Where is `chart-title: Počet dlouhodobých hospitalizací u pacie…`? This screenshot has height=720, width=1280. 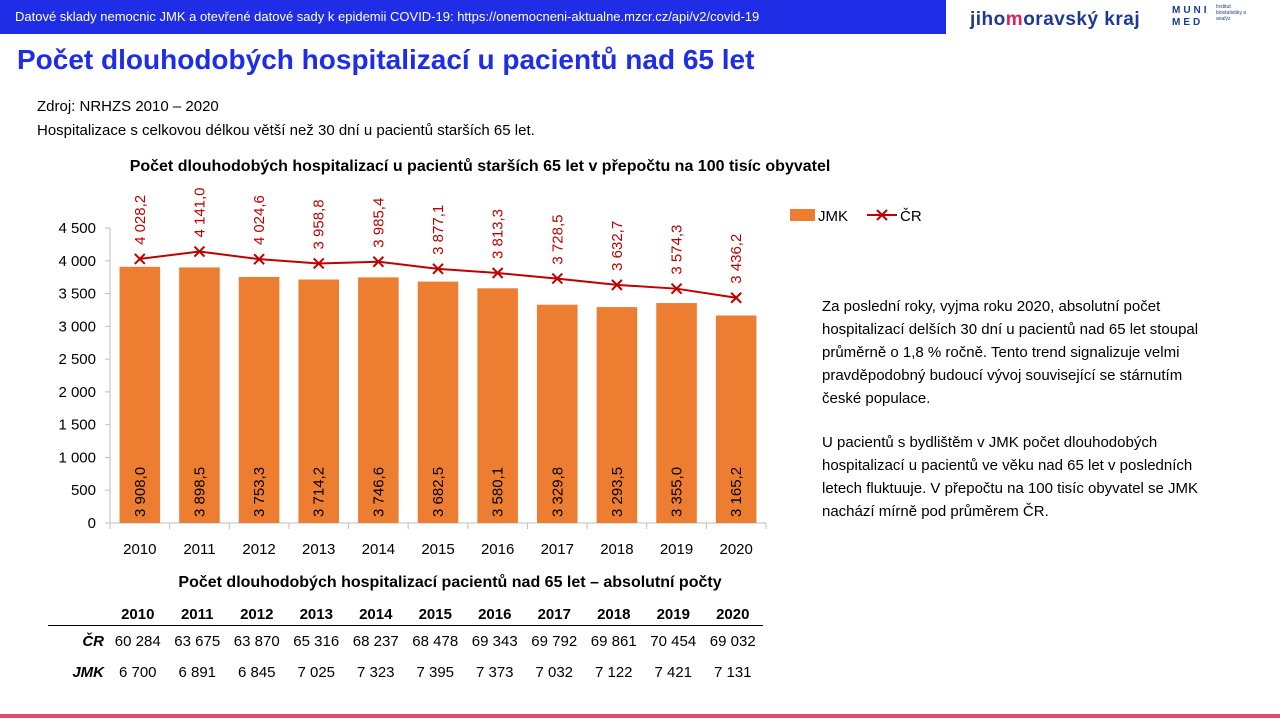 chart-title: Počet dlouhodobých hospitalizací u pacie… is located at coordinates (480, 166).